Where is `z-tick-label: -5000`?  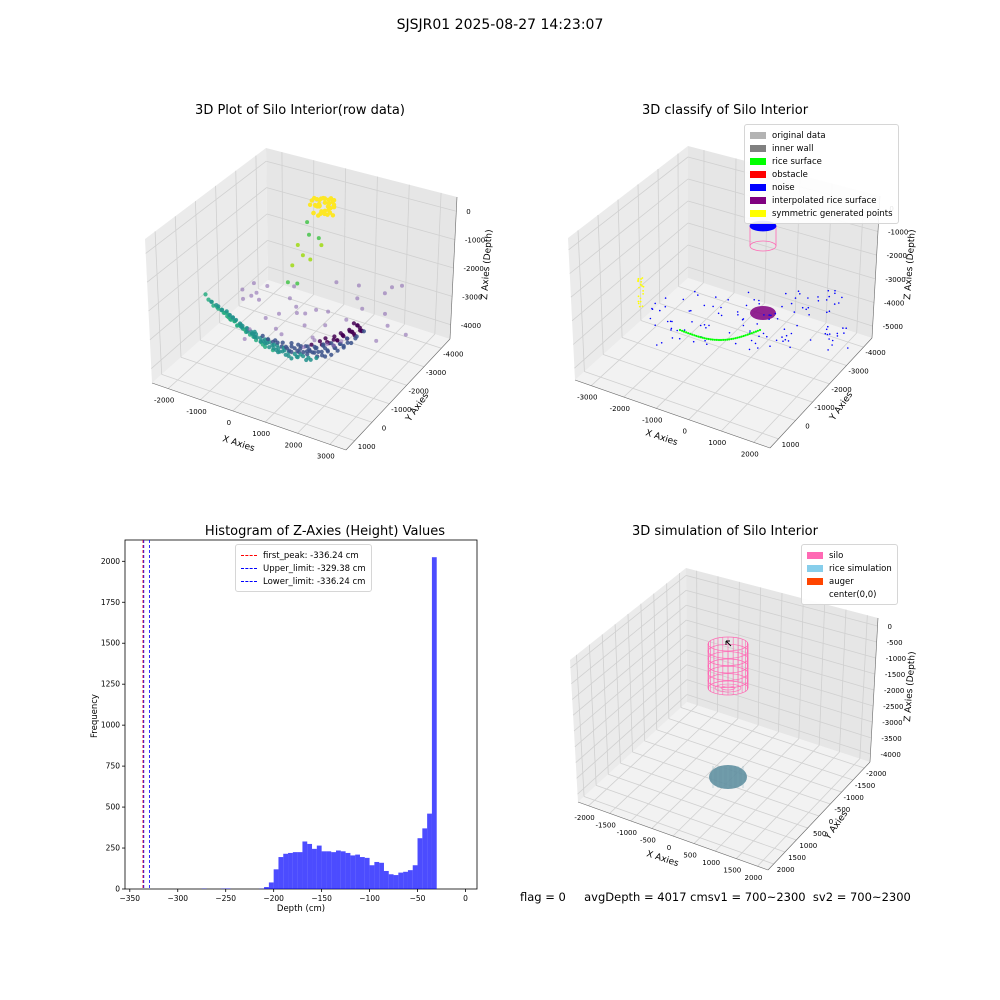
z-tick-label: -5000 is located at coordinates (893, 327).